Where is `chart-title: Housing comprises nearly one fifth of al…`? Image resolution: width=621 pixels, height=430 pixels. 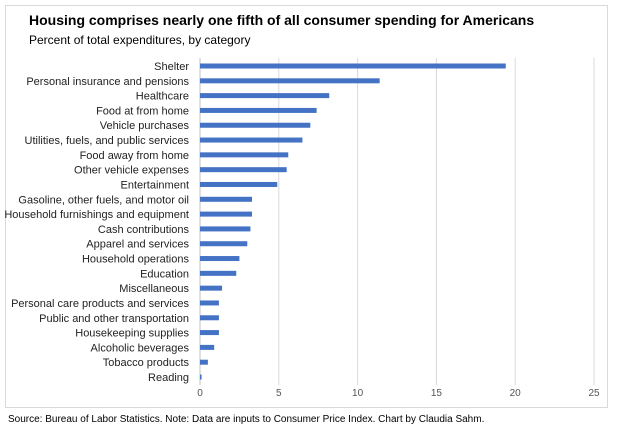 chart-title: Housing comprises nearly one fifth of al… is located at coordinates (282, 20).